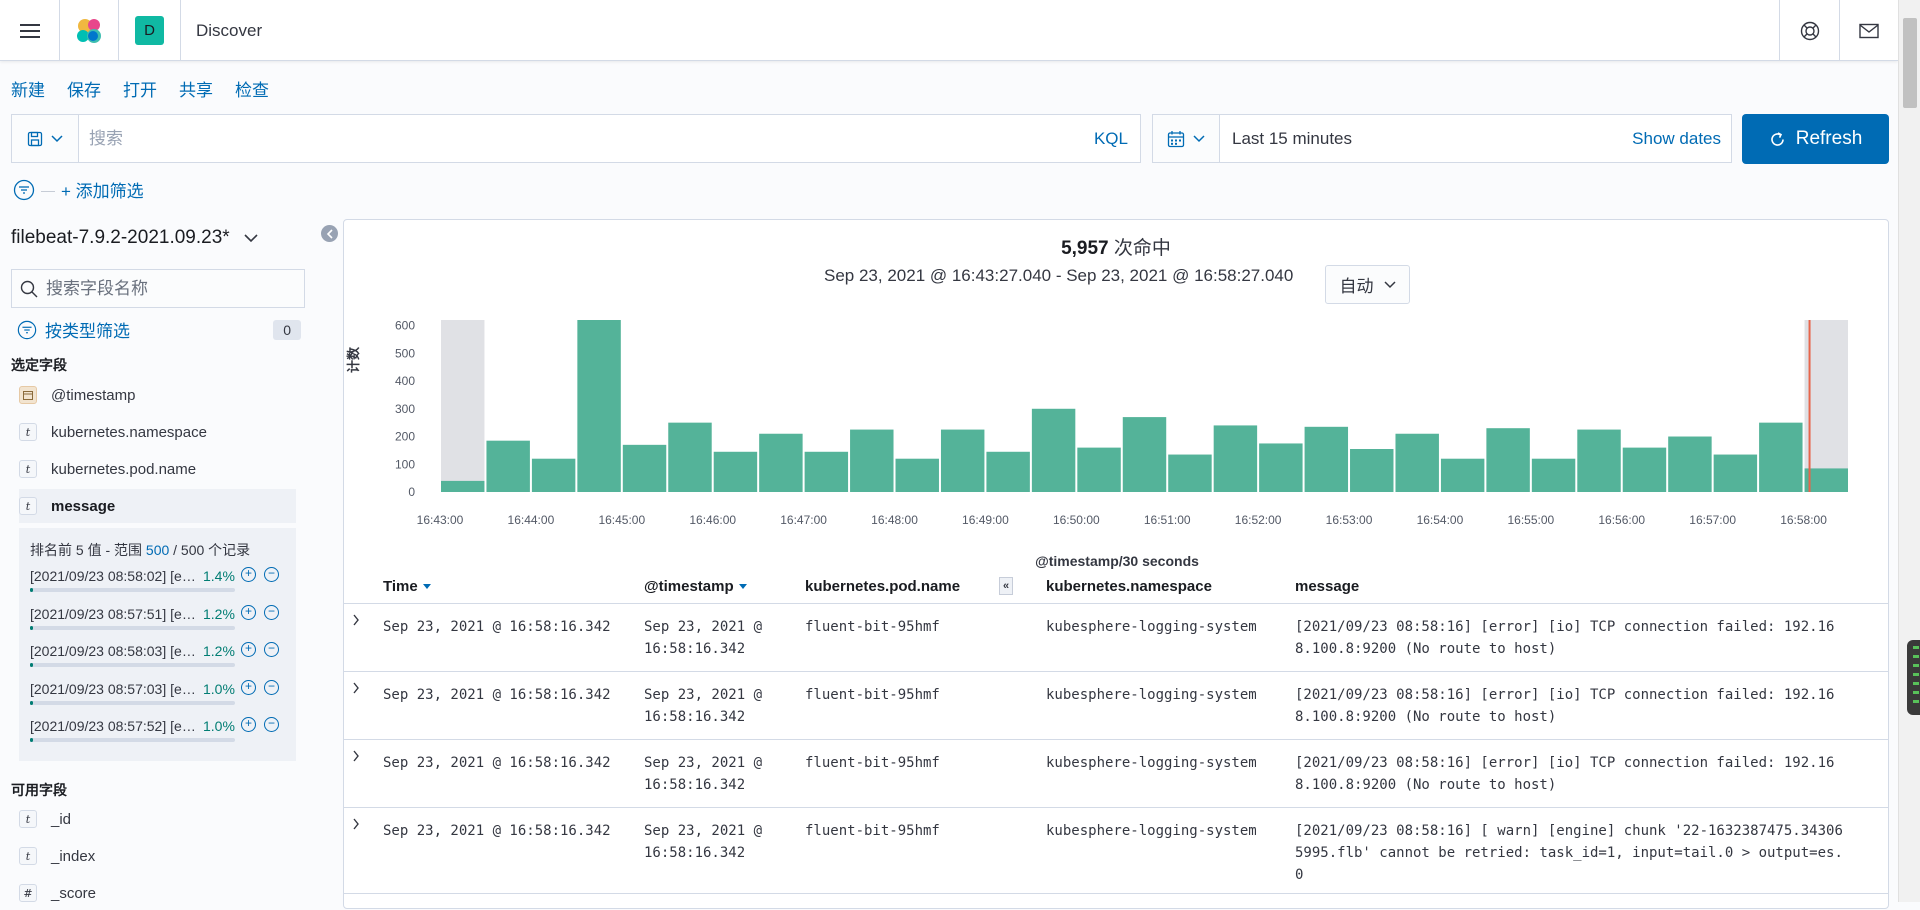 The width and height of the screenshot is (1920, 910). Describe the element at coordinates (45, 138) in the screenshot. I see `saved-query-button` at that location.